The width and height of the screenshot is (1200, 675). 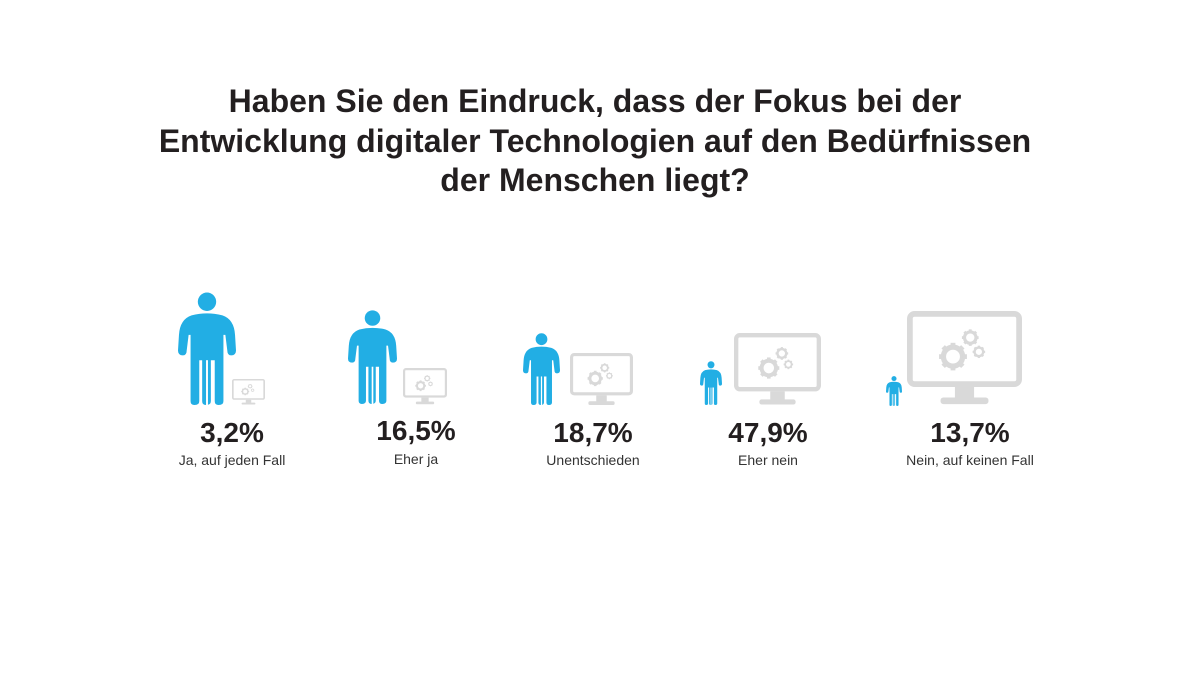 I want to click on category-label: Eher ja, so click(x=416, y=459).